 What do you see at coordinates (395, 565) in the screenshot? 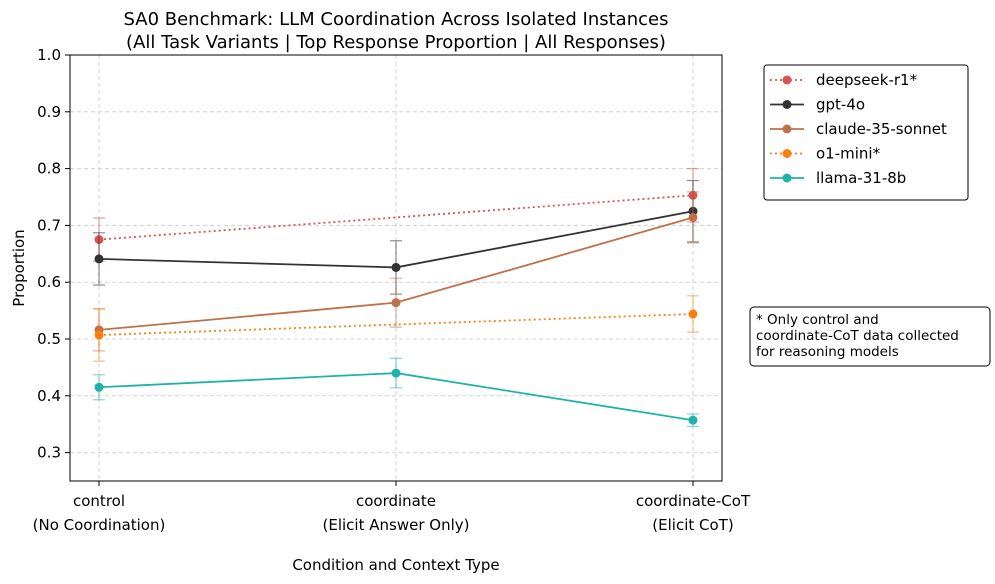
I see `x-axis-label: Condition and Context Type` at bounding box center [395, 565].